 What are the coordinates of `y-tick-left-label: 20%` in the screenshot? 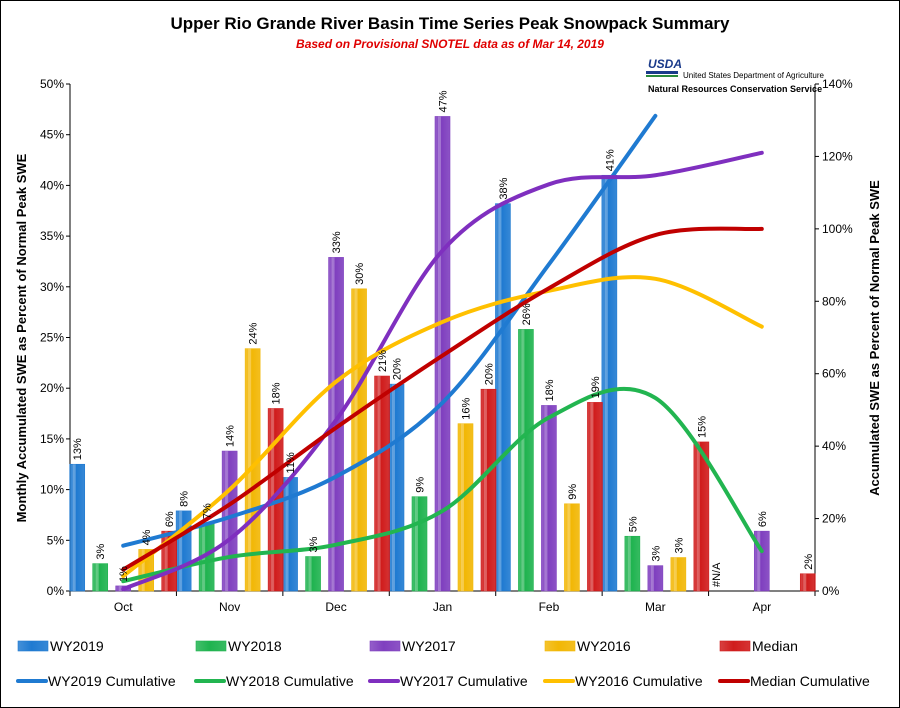 It's located at (52, 388).